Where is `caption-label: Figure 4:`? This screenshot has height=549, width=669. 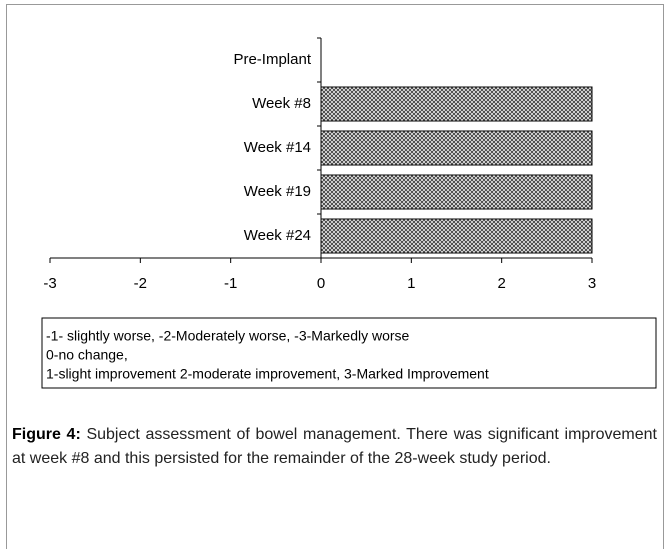
caption-label: Figure 4: is located at coordinates (46, 434).